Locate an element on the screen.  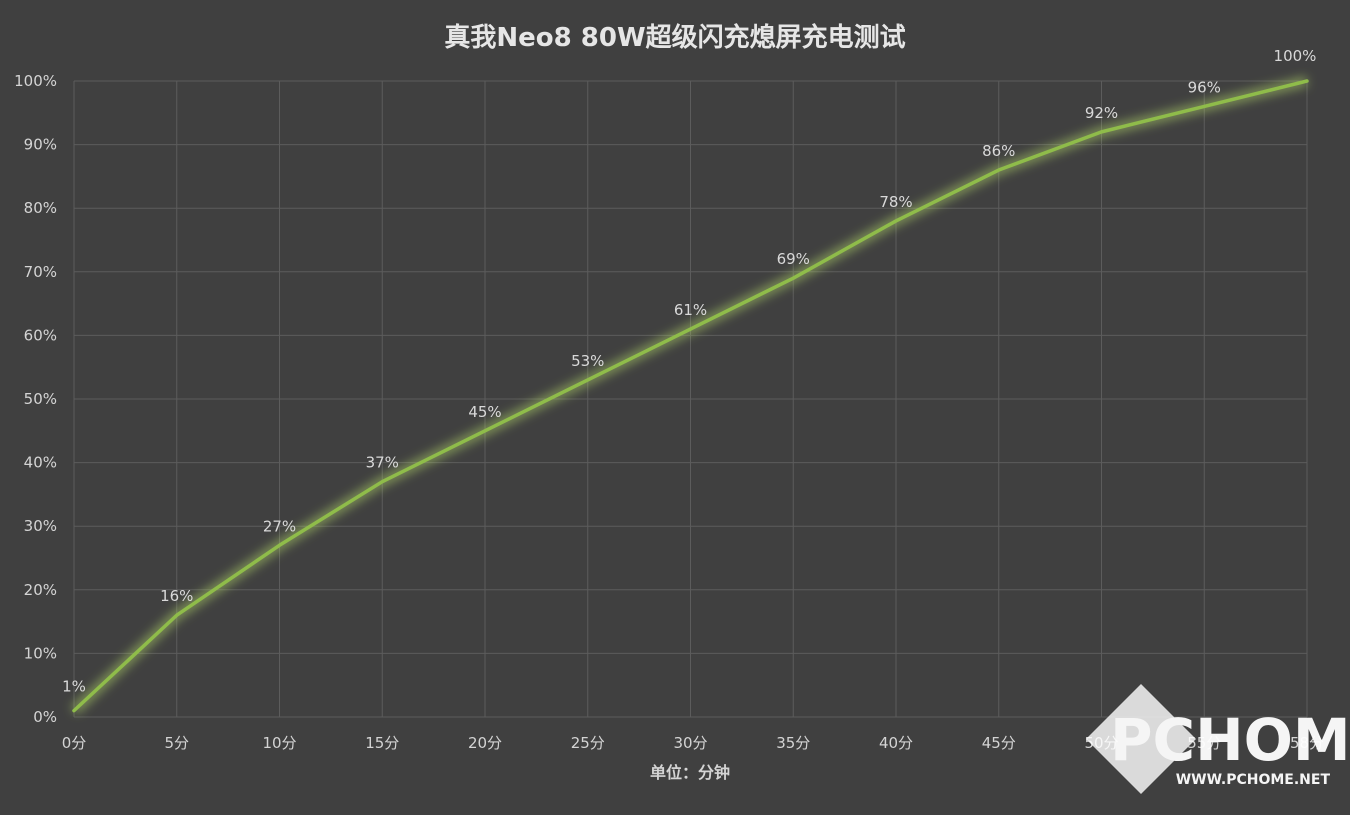
y-tick-label: 80% is located at coordinates (40, 208).